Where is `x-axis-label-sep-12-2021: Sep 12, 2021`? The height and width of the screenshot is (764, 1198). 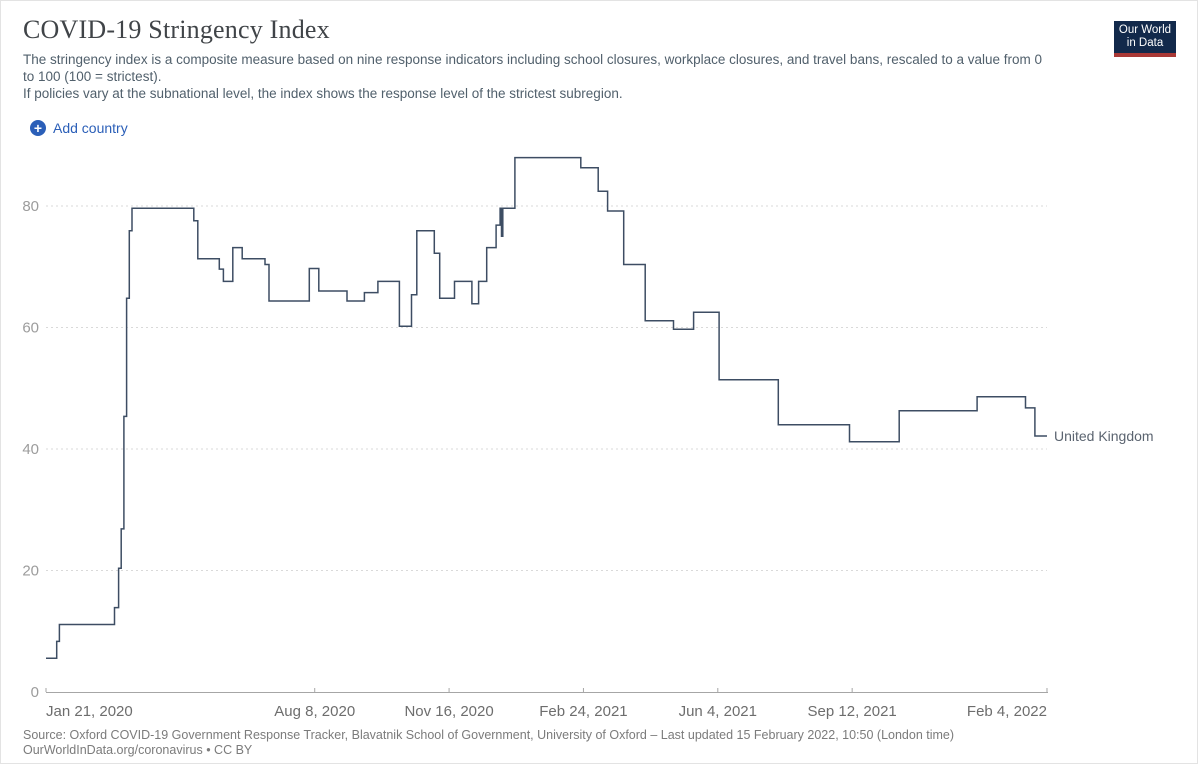 x-axis-label-sep-12-2021: Sep 12, 2021 is located at coordinates (852, 711).